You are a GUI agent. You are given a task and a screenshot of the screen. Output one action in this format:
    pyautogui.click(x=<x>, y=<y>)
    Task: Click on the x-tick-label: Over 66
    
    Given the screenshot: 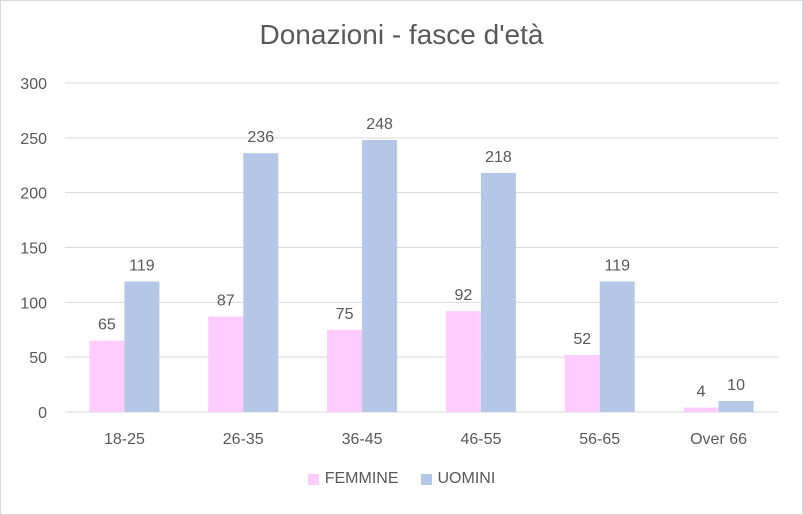 What is the action you would take?
    pyautogui.click(x=718, y=439)
    